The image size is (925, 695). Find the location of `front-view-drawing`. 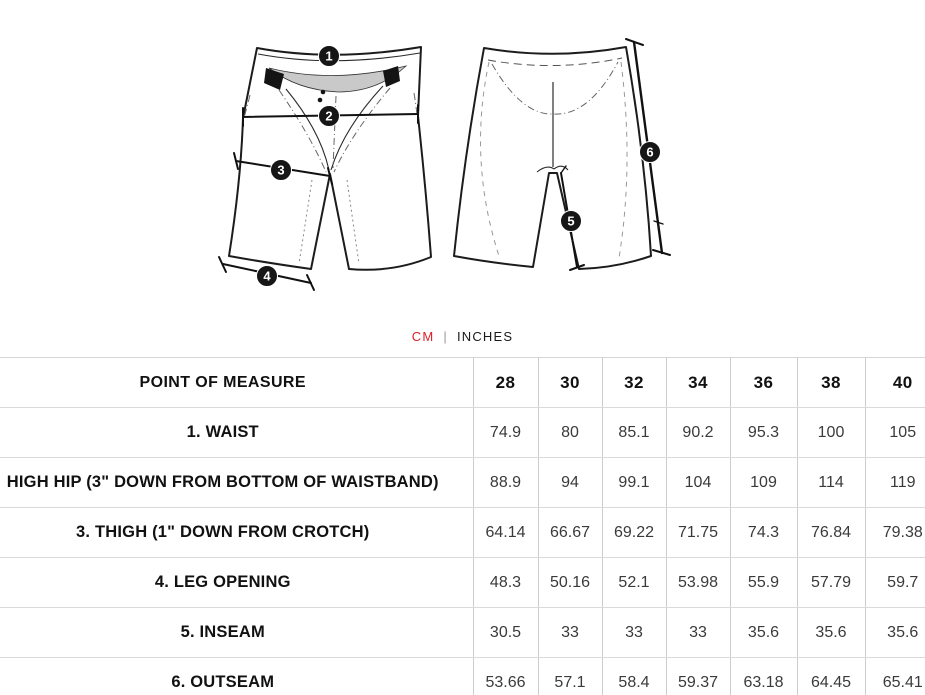

front-view-drawing is located at coordinates (325, 168).